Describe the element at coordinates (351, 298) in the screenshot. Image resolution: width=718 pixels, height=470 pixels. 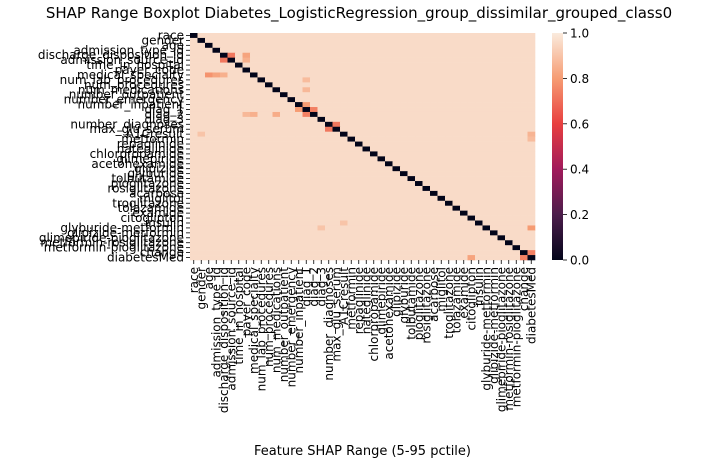
I see `x-tick-label: metformin` at that location.